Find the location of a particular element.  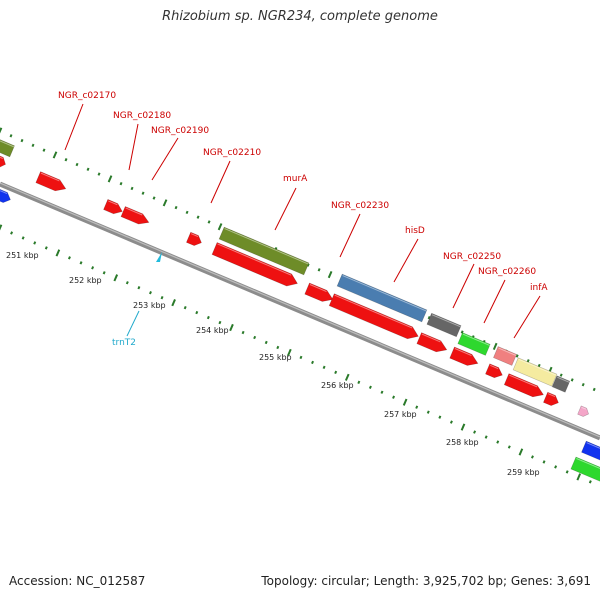

blue-feature is located at coordinates (590, 451).